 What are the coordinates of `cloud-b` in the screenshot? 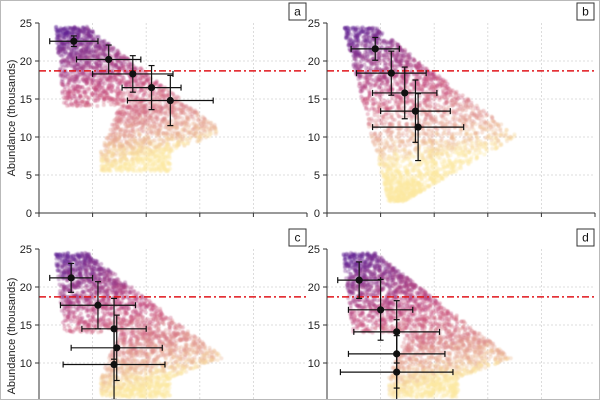 It's located at (430, 114).